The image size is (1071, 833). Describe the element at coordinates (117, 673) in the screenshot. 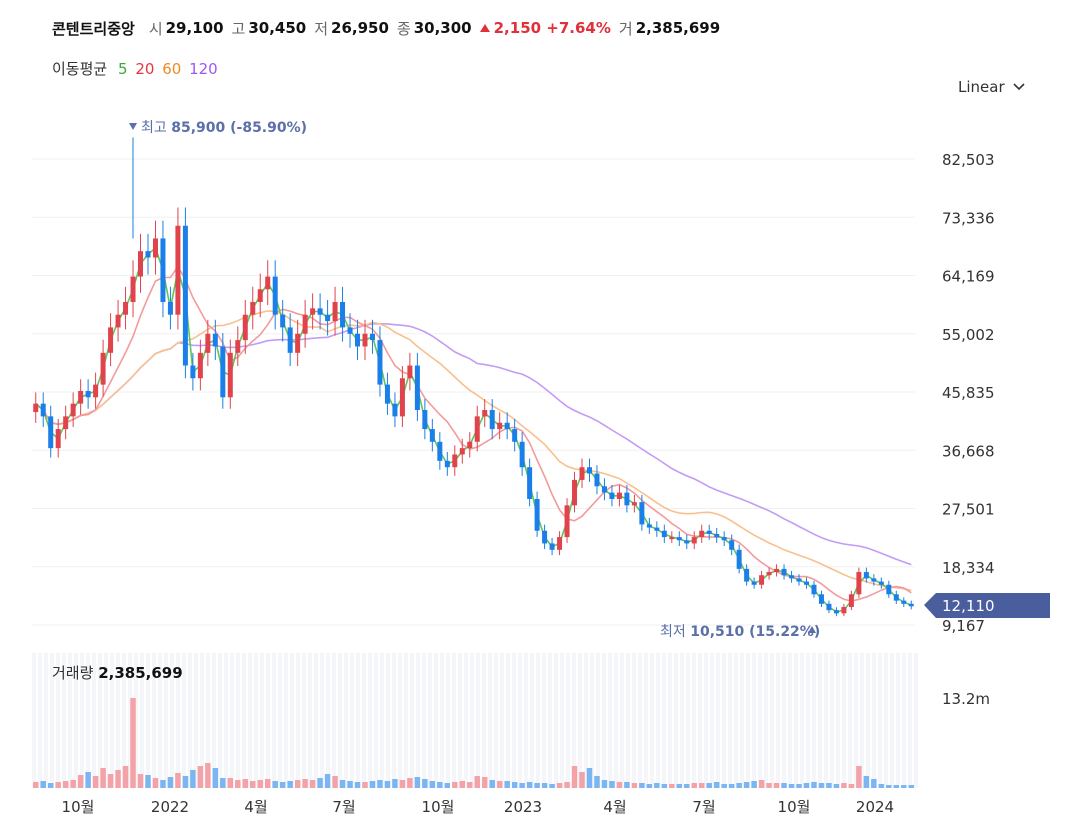

I see `volume-panel-label: 거래량 2,385,699` at that location.